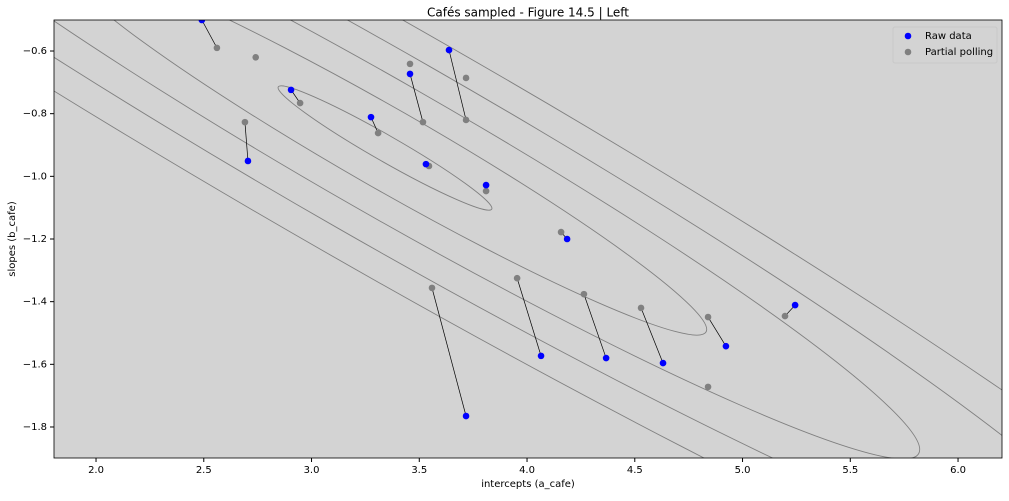 This screenshot has height=501, width=1009. Describe the element at coordinates (35, 239) in the screenshot. I see `y-tick-label: −1.2` at that location.